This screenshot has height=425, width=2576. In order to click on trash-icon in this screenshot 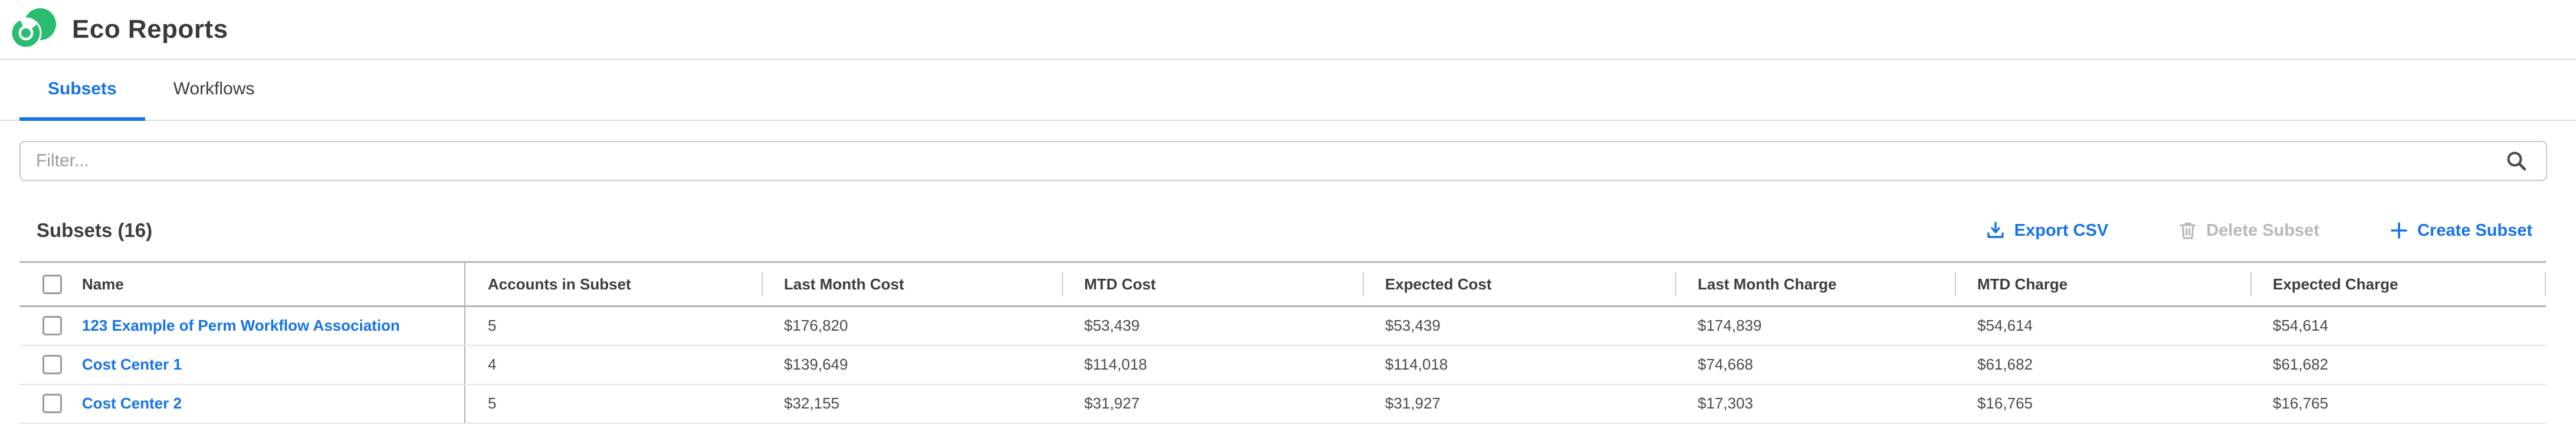, I will do `click(2188, 230)`.